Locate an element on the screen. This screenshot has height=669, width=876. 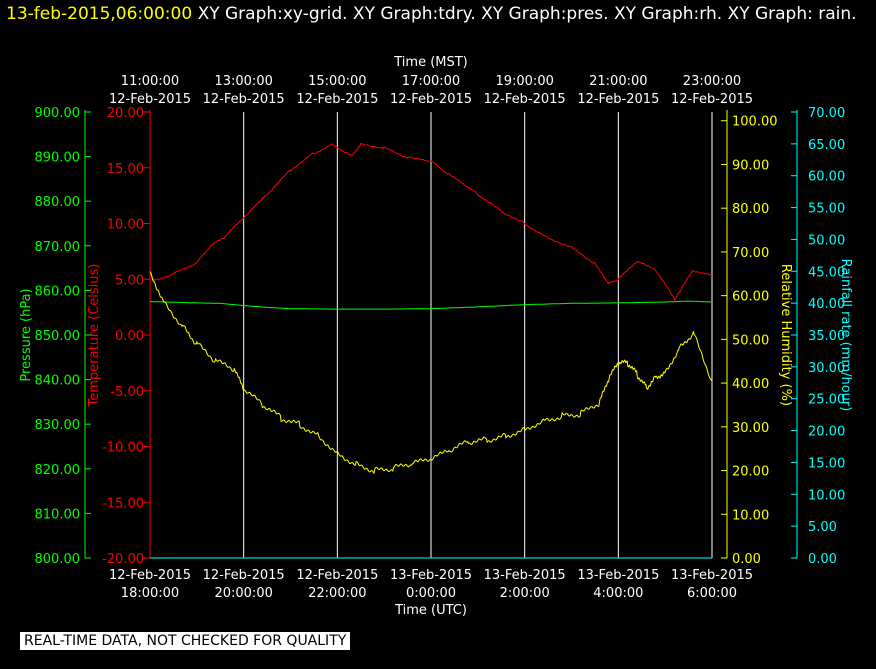
top-tick-label-time: 23:00:00 is located at coordinates (712, 81).